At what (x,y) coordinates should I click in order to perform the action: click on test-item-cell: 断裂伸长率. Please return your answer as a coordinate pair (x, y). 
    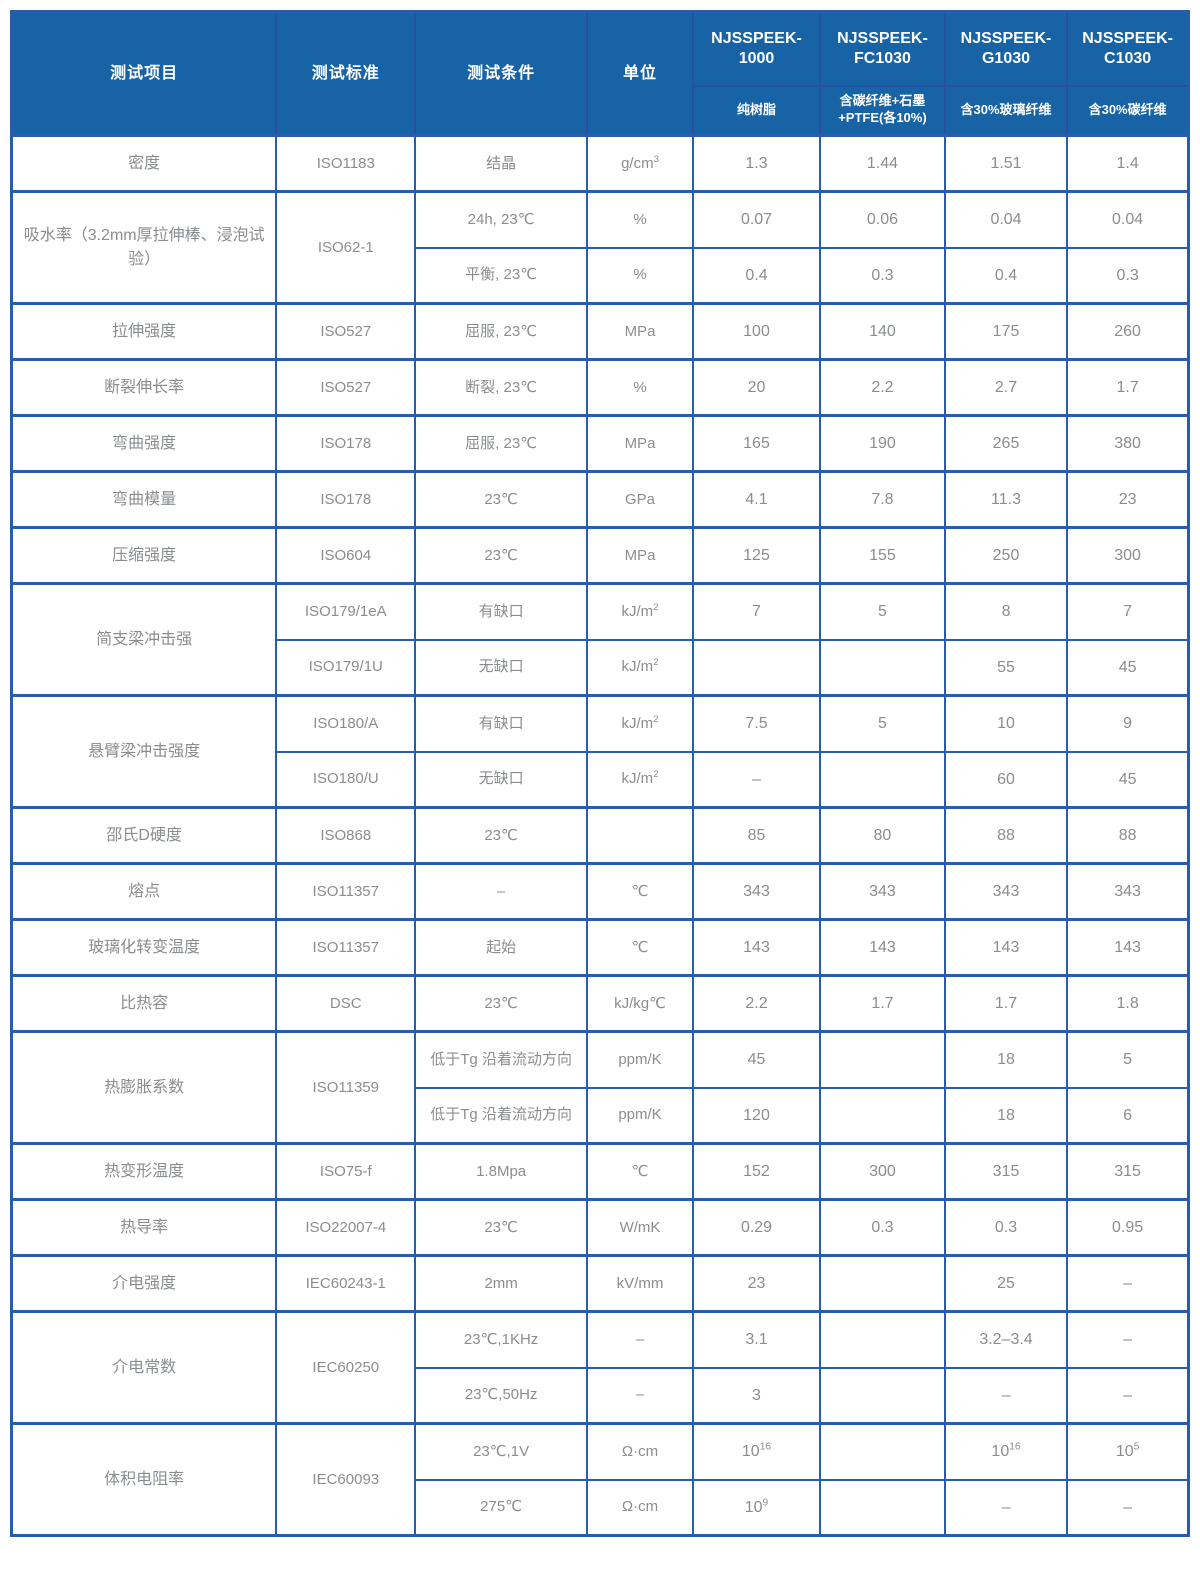
    Looking at the image, I should click on (144, 387).